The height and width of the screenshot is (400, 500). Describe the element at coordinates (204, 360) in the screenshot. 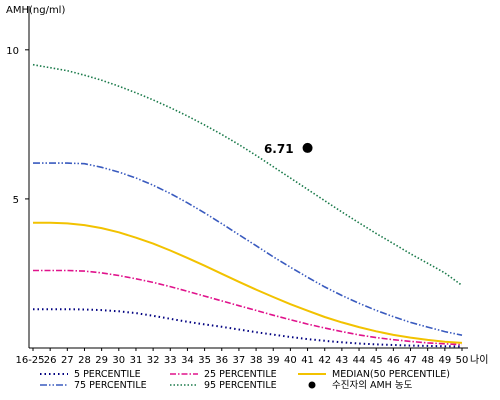

I see `x-tick-label: 35` at that location.